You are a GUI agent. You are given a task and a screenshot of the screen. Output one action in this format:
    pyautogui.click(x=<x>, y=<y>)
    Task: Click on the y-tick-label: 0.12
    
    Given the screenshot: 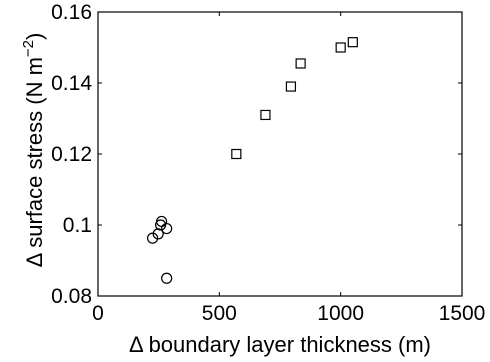 What is the action you would take?
    pyautogui.click(x=71, y=154)
    